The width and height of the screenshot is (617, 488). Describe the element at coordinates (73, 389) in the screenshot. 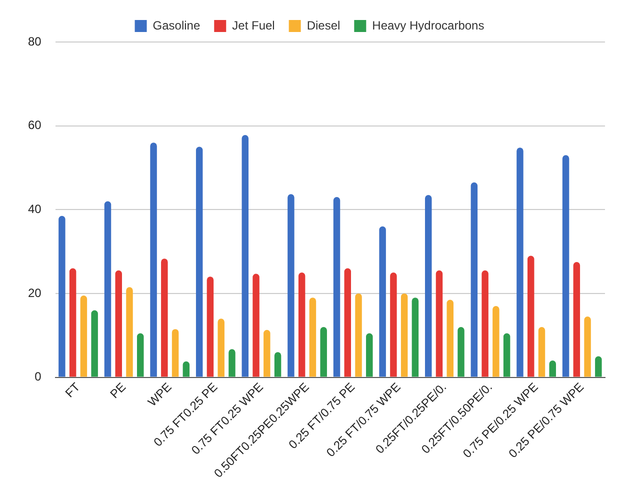

I see `x-tick-label: FT` at that location.